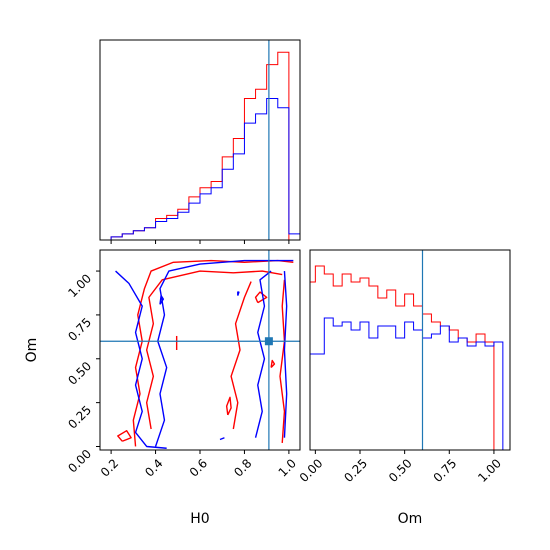 Image resolution: width=550 pixels, height=550 pixels. I want to click on om-tick-label-3: 0.75, so click(79, 329).